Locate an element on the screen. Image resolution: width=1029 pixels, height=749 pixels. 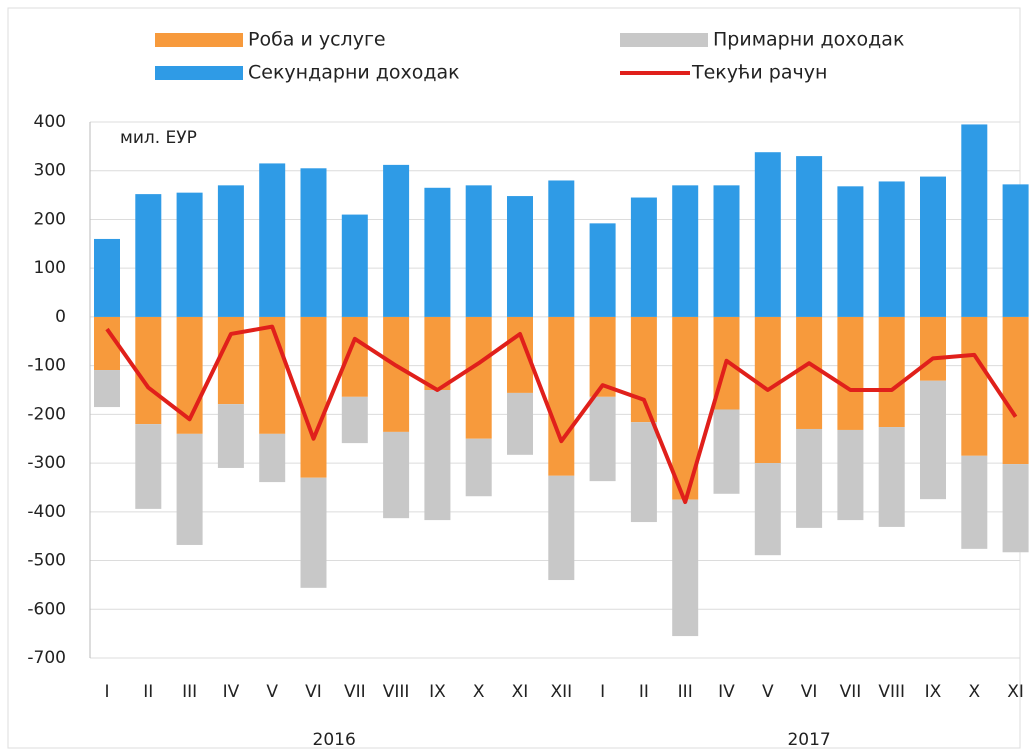
x-tick-label: I is located at coordinates (602, 692).